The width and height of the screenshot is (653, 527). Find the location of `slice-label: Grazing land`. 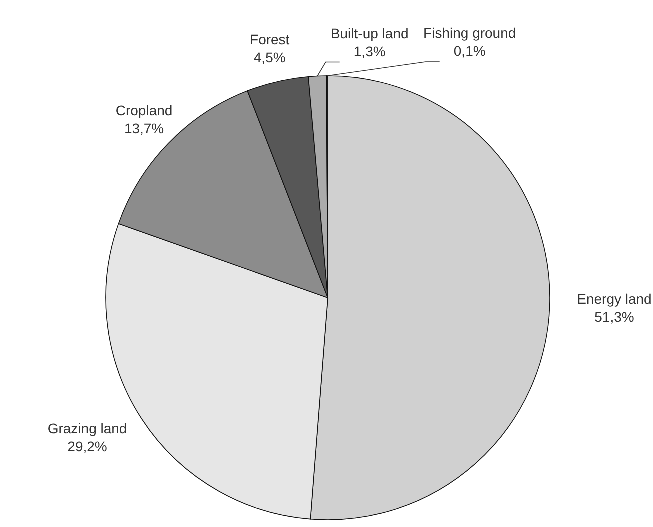

slice-label: Grazing land is located at coordinates (88, 428).